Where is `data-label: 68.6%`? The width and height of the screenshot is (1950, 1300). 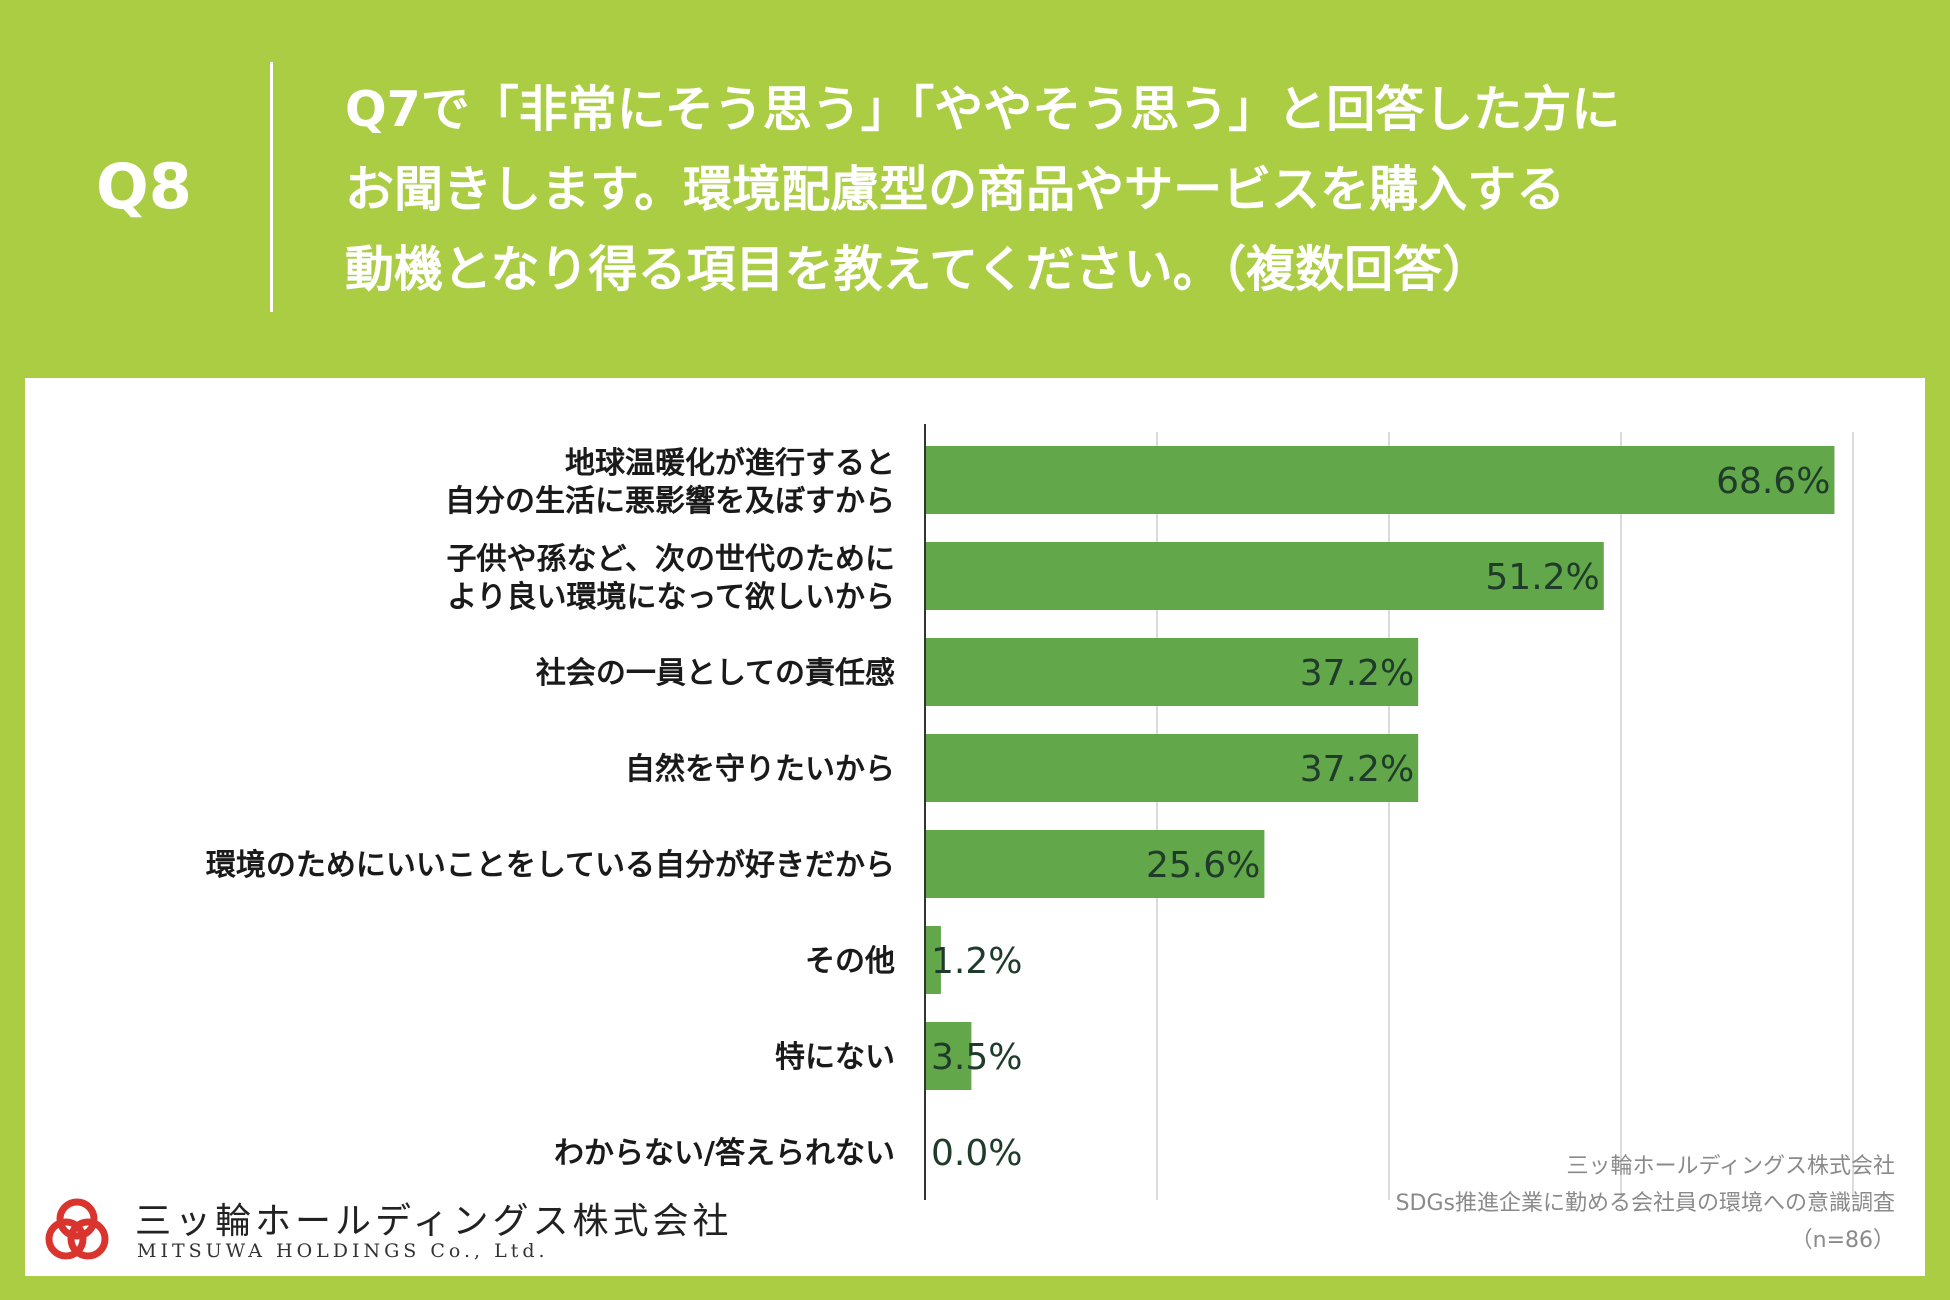 data-label: 68.6% is located at coordinates (1773, 481).